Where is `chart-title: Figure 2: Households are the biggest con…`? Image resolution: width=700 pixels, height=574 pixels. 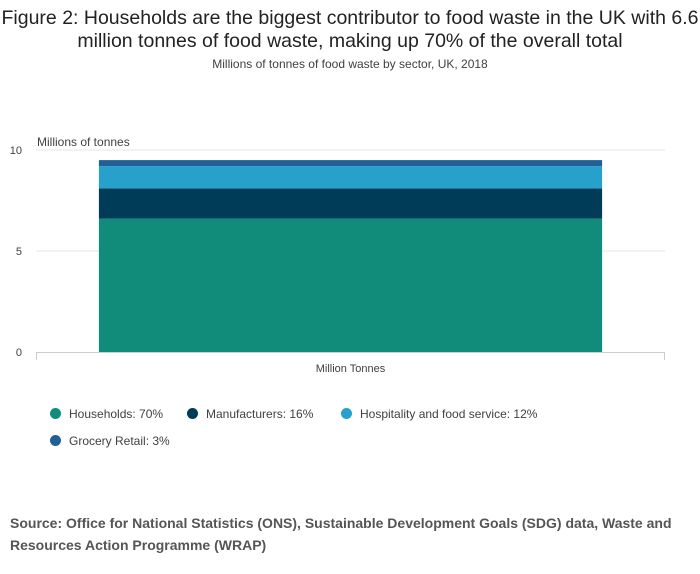 chart-title: Figure 2: Households are the biggest con… is located at coordinates (350, 29).